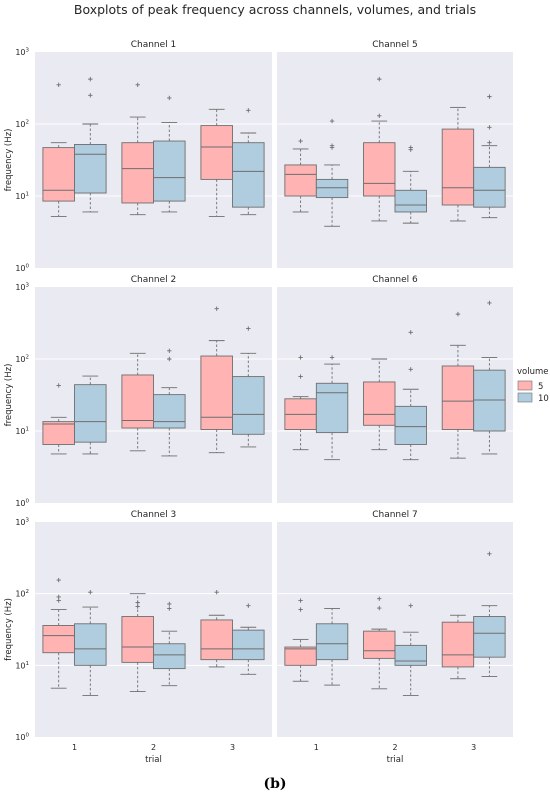  Describe the element at coordinates (489, 303) in the screenshot. I see `panel-4-trial-3-volume-10-flier` at that location.